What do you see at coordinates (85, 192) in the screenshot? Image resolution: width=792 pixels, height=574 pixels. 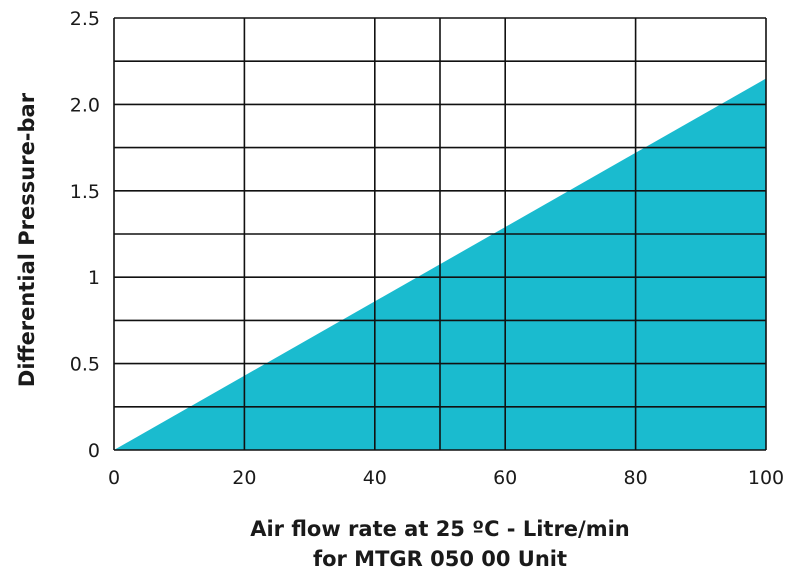 I see `y-tick-label: 1.5` at bounding box center [85, 192].